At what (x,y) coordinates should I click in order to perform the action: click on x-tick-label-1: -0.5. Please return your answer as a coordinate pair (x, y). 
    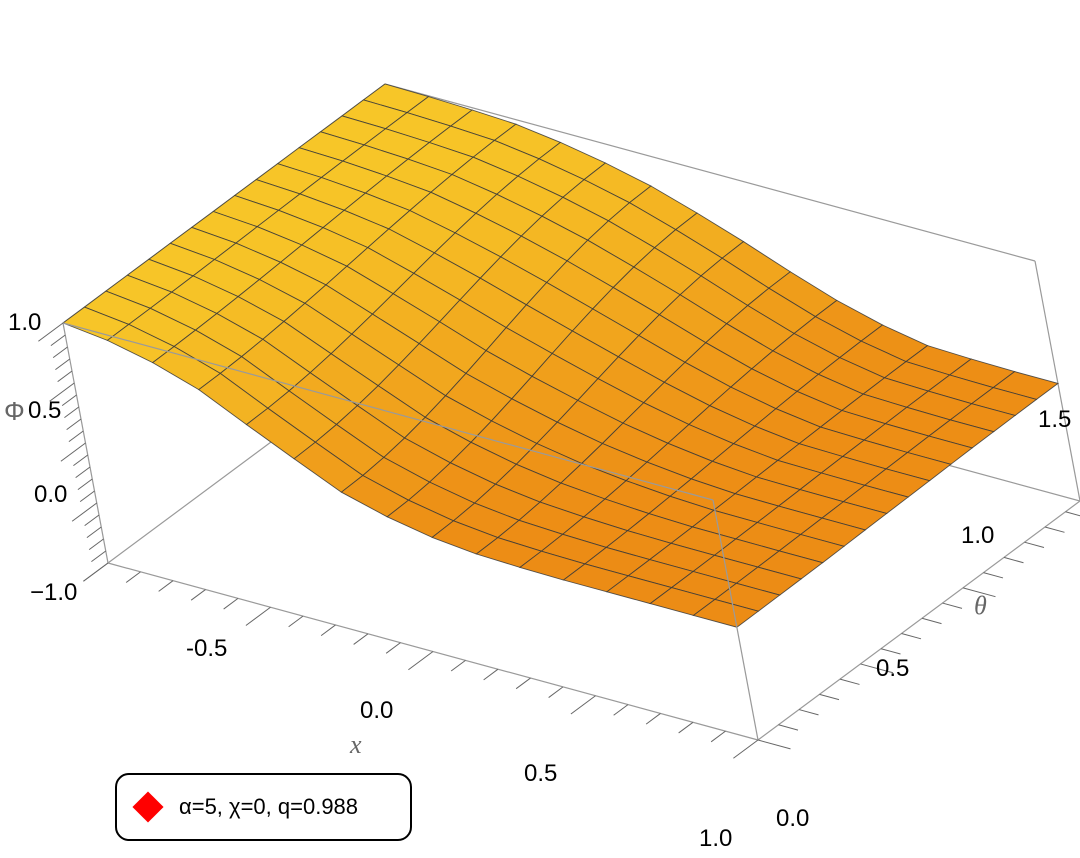
    Looking at the image, I should click on (206, 648).